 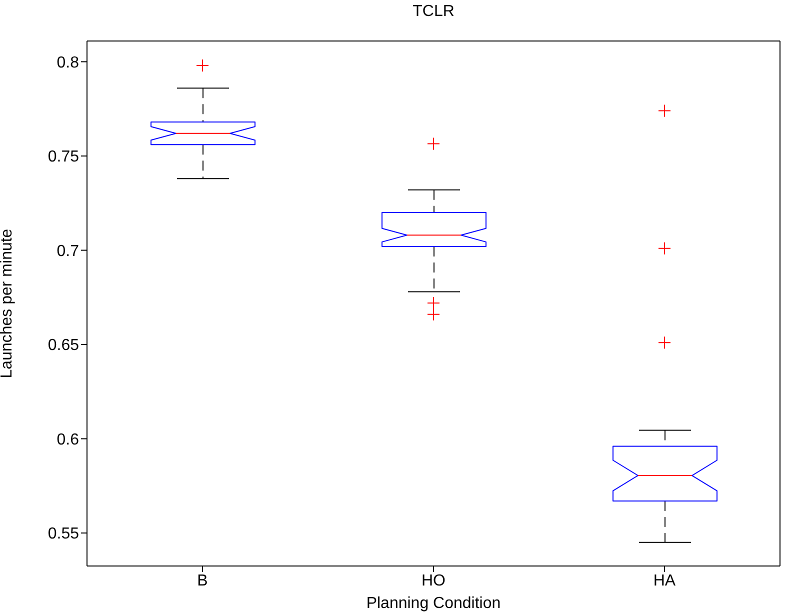 What do you see at coordinates (202, 581) in the screenshot?
I see `x-tick-label: B` at bounding box center [202, 581].